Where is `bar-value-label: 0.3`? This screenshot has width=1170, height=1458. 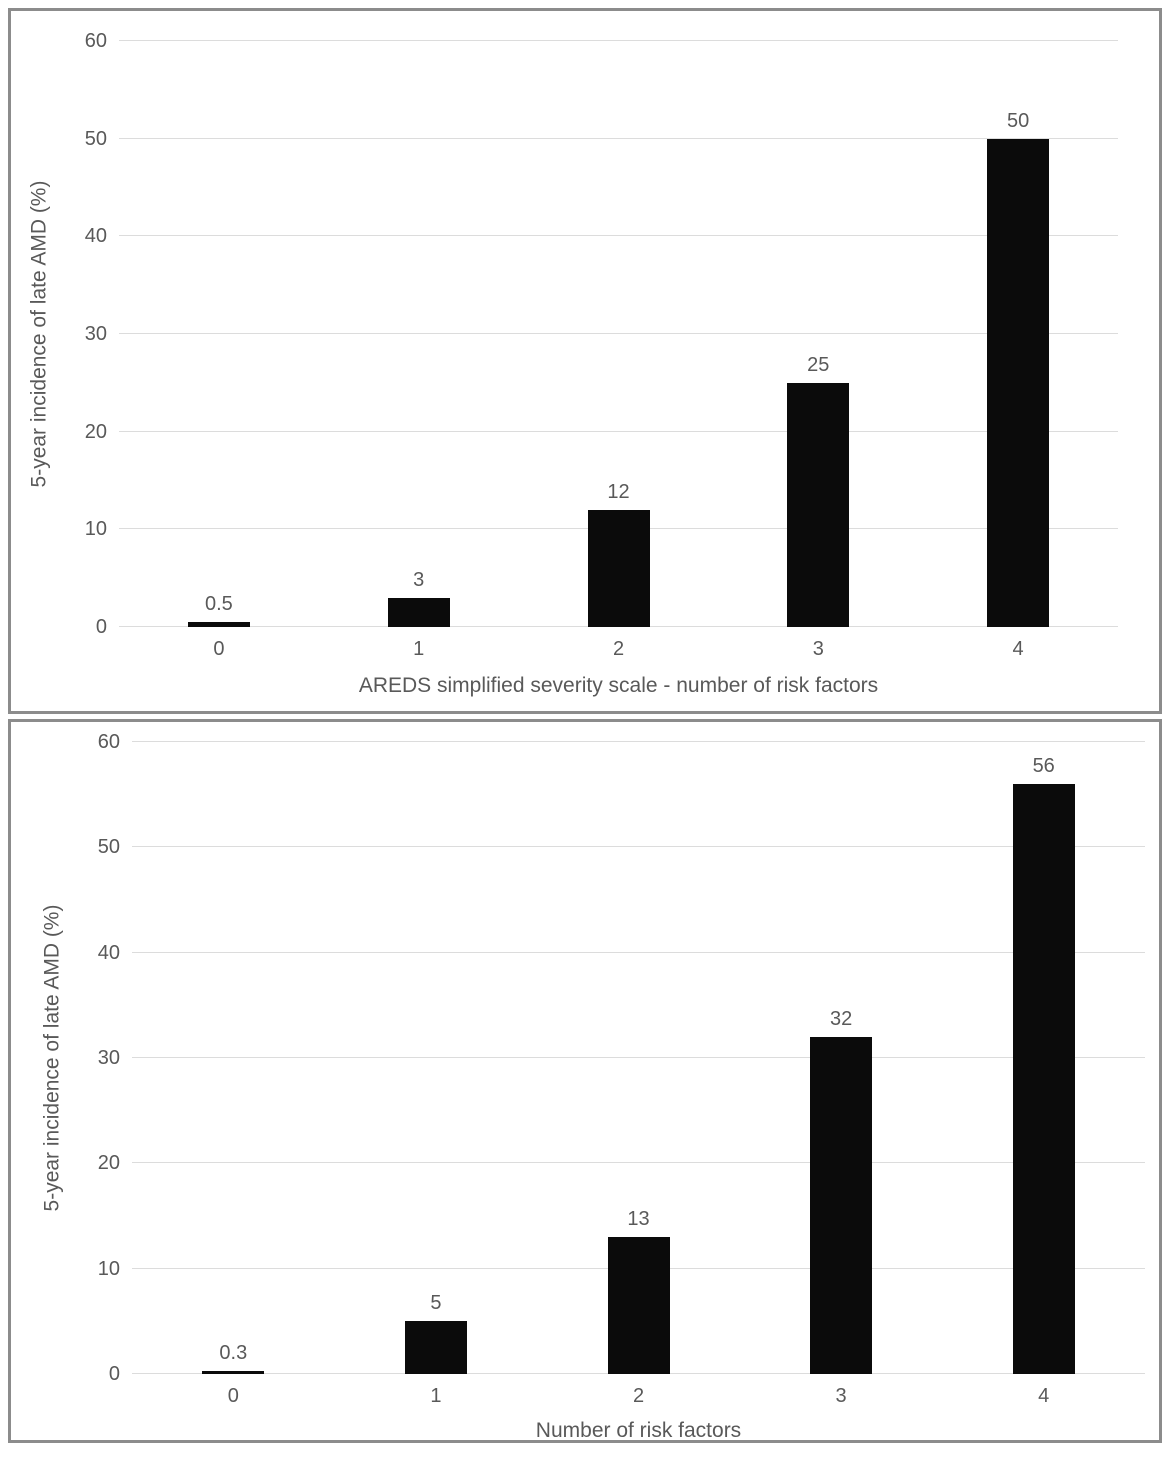 bar-value-label: 0.3 is located at coordinates (233, 1352).